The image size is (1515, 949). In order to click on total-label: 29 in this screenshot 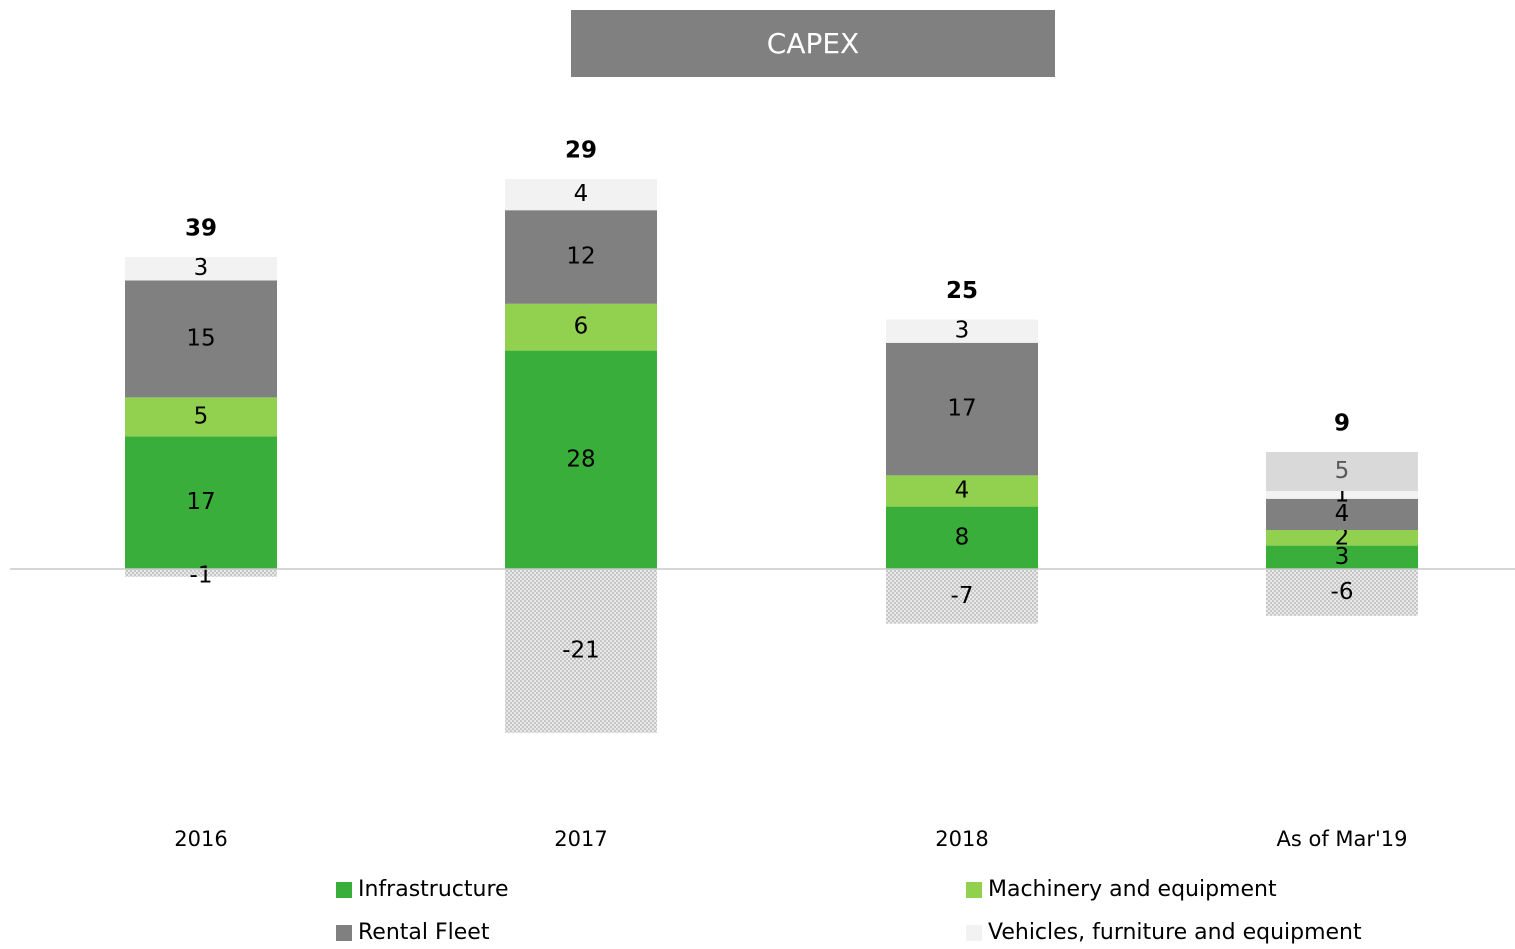, I will do `click(581, 151)`.